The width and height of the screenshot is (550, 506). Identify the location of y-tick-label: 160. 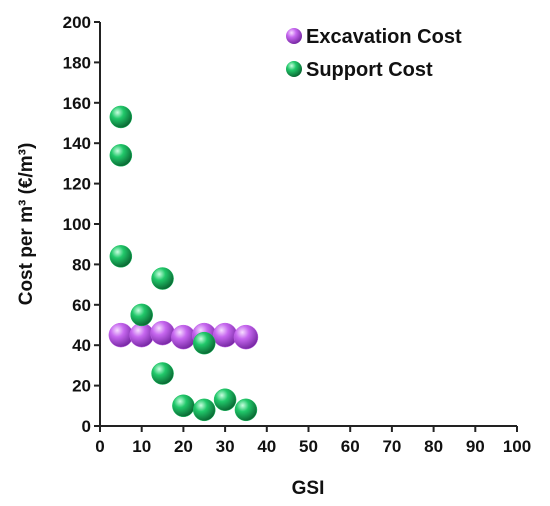
(77, 103).